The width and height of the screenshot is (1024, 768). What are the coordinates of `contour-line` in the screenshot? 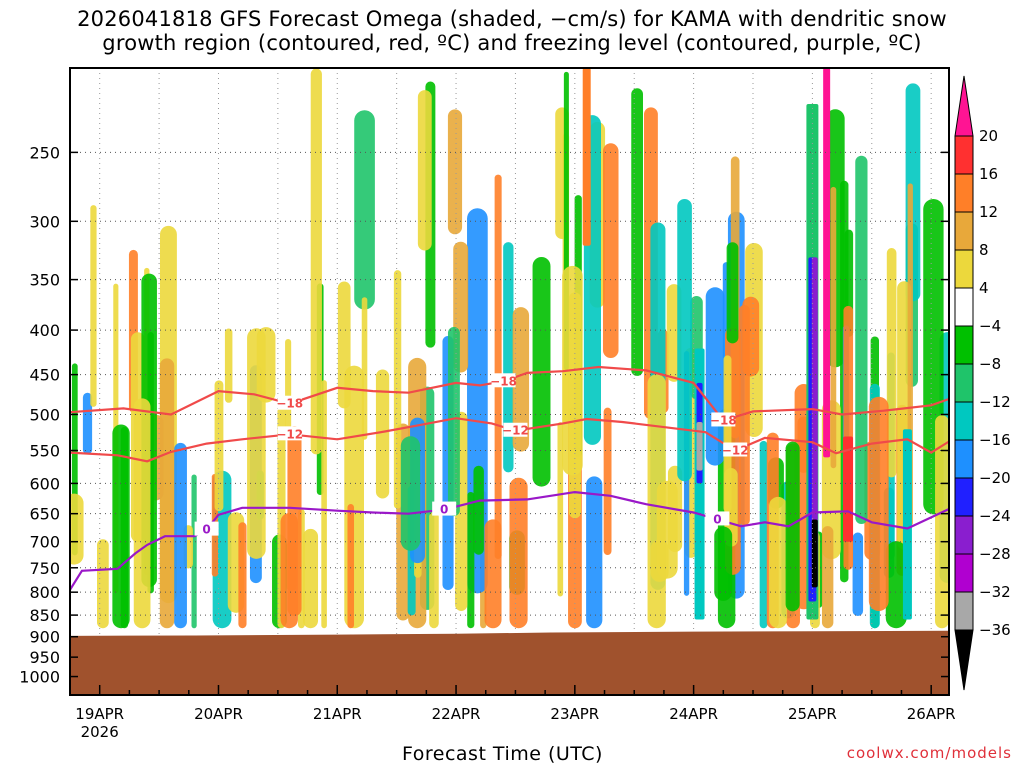 It's located at (509, 440).